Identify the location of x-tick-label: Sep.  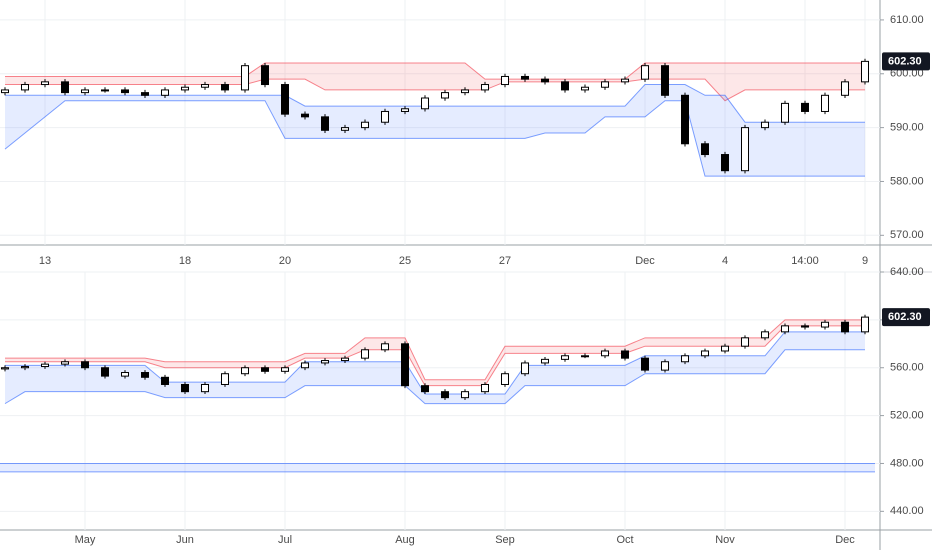
(505, 540).